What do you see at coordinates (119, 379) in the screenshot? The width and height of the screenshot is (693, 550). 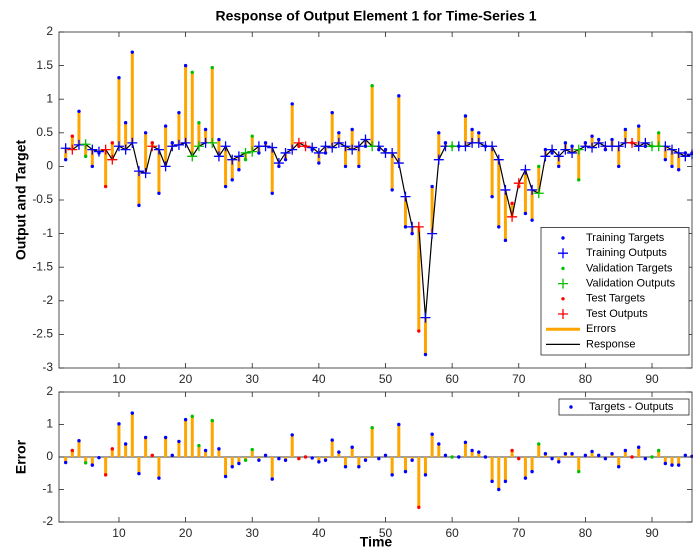 I see `x-tick-label: 10` at bounding box center [119, 379].